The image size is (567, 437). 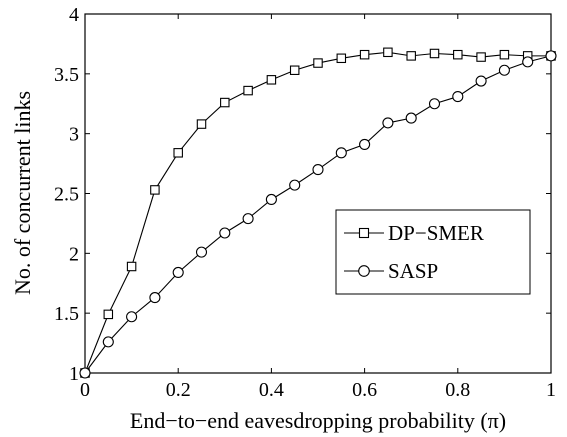 What do you see at coordinates (364, 390) in the screenshot?
I see `x-tick-label: 0.6` at bounding box center [364, 390].